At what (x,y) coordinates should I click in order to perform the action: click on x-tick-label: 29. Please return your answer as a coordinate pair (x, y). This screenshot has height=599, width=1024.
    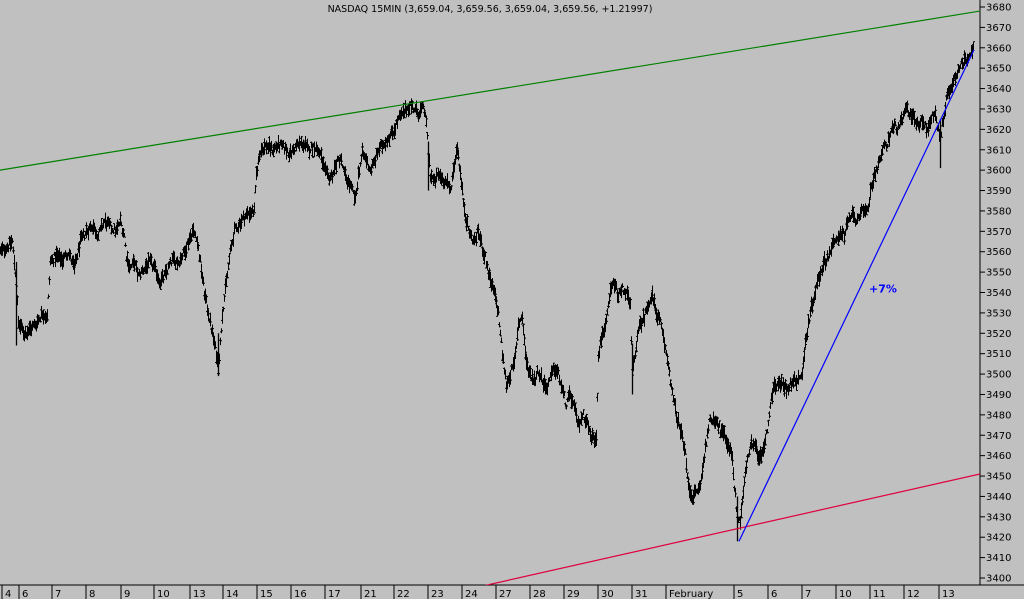
    Looking at the image, I should click on (573, 594).